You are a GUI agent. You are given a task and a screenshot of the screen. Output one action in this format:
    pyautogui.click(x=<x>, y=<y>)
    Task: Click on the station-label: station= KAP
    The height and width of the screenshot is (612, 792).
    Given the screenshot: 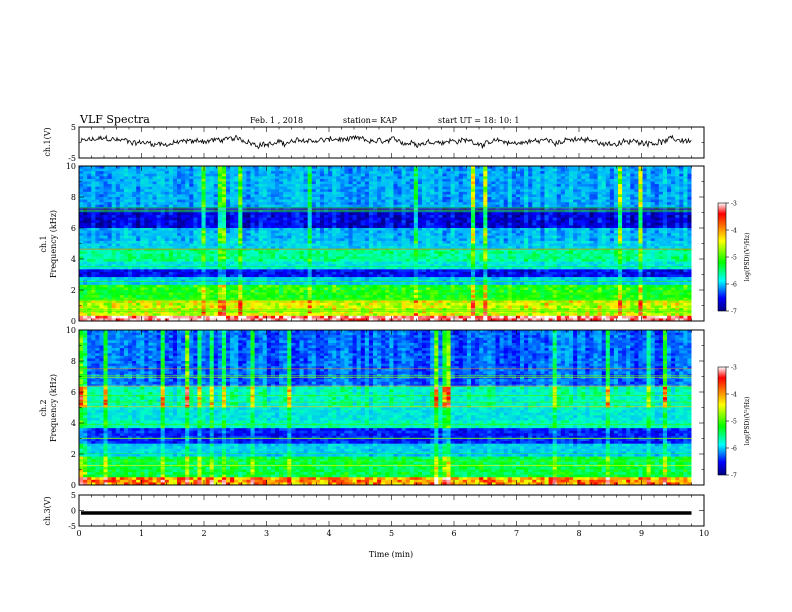 What is the action you would take?
    pyautogui.click(x=370, y=120)
    